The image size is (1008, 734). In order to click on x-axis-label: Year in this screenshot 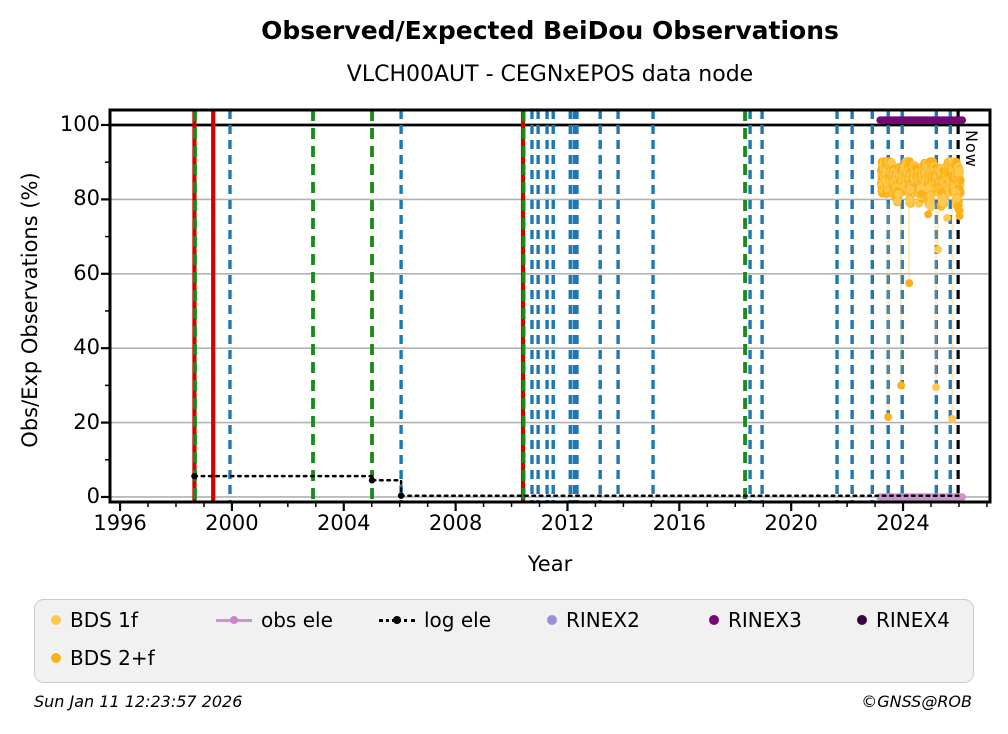, I will do `click(550, 564)`.